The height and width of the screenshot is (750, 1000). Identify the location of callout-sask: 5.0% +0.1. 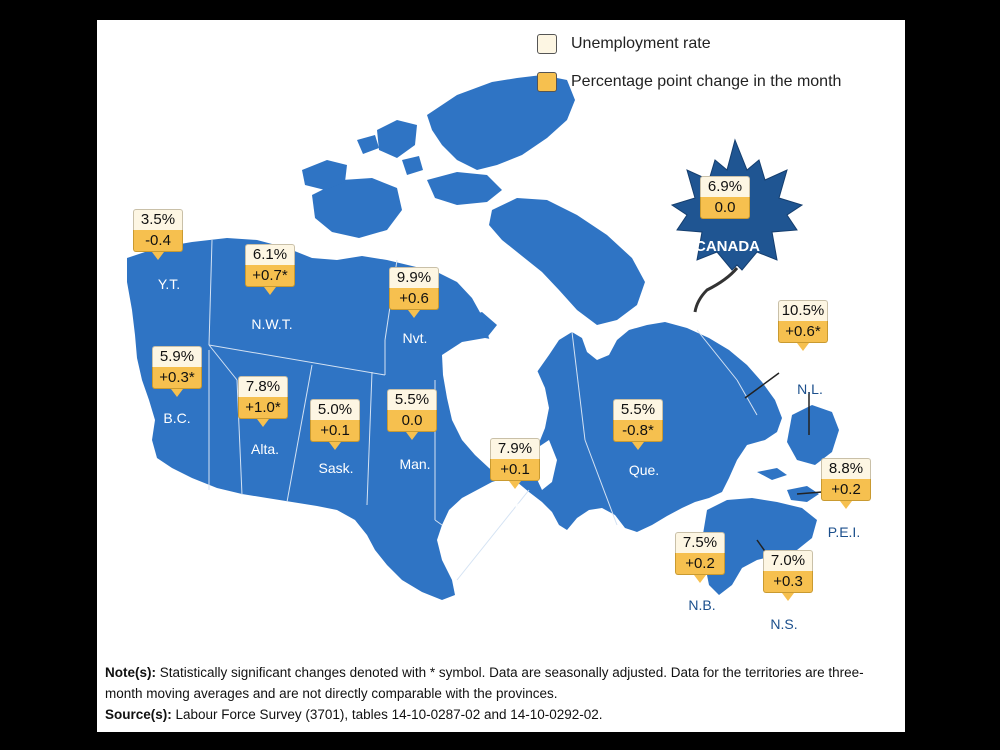
(335, 424).